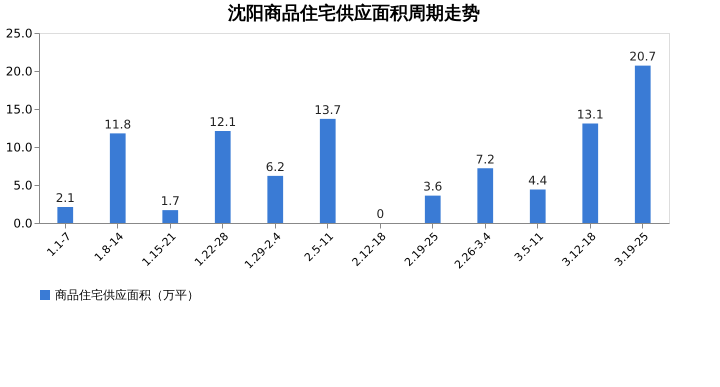 The height and width of the screenshot is (387, 720). Describe the element at coordinates (65, 198) in the screenshot. I see `data-label: 2.1` at that location.